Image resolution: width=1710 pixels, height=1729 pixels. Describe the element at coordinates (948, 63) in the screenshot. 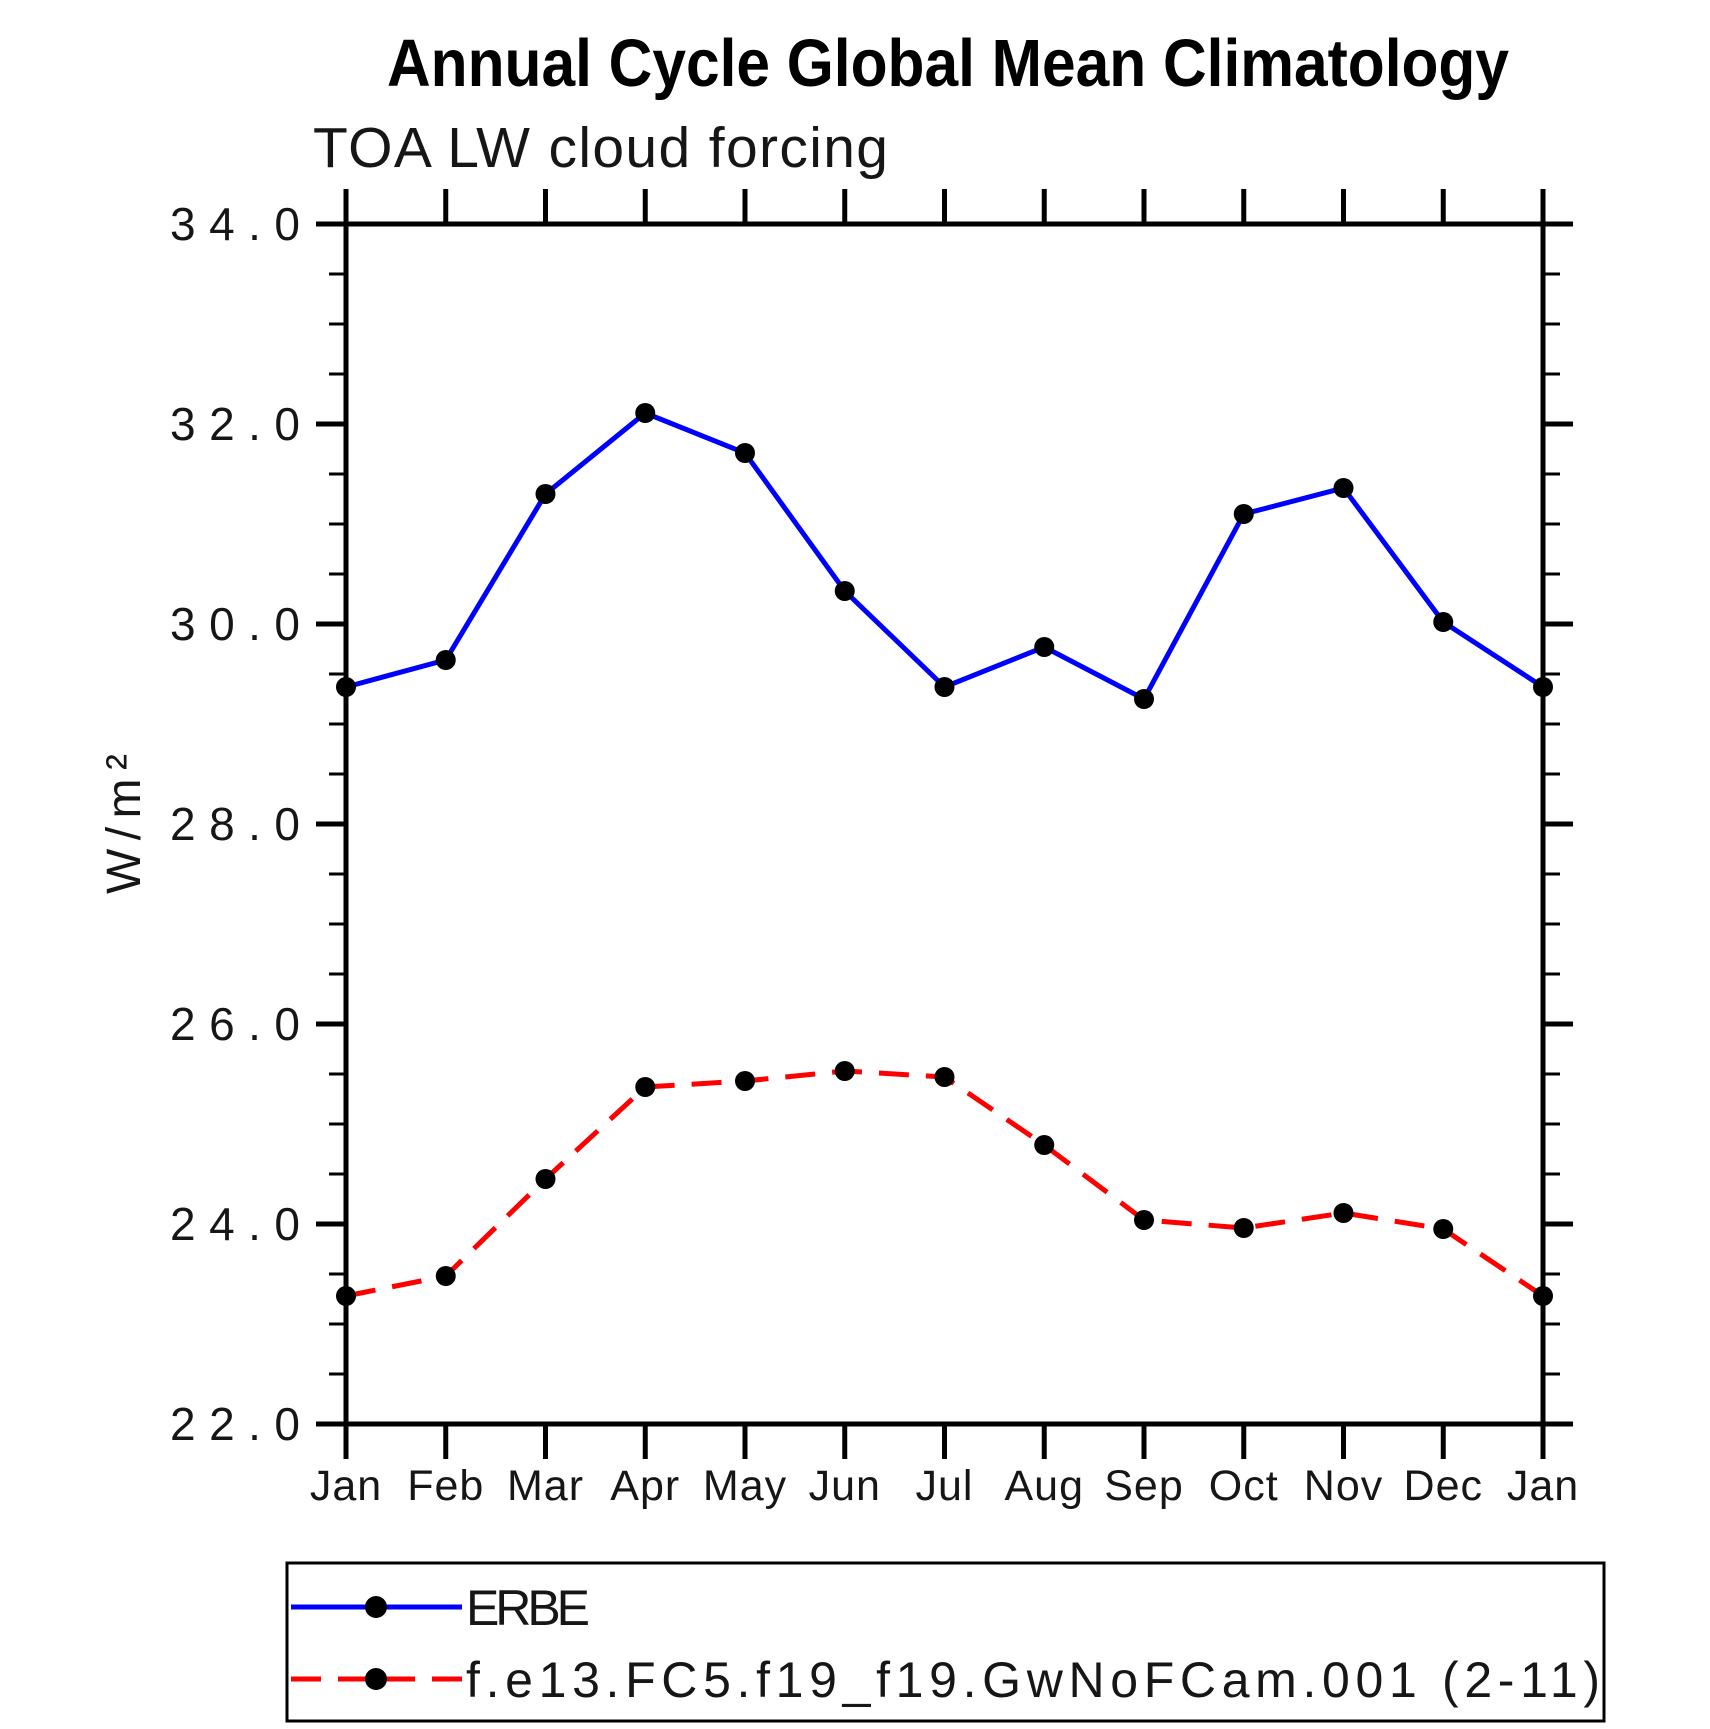

I see `chart-title: Annual Cycle Global Mean Climatology` at that location.